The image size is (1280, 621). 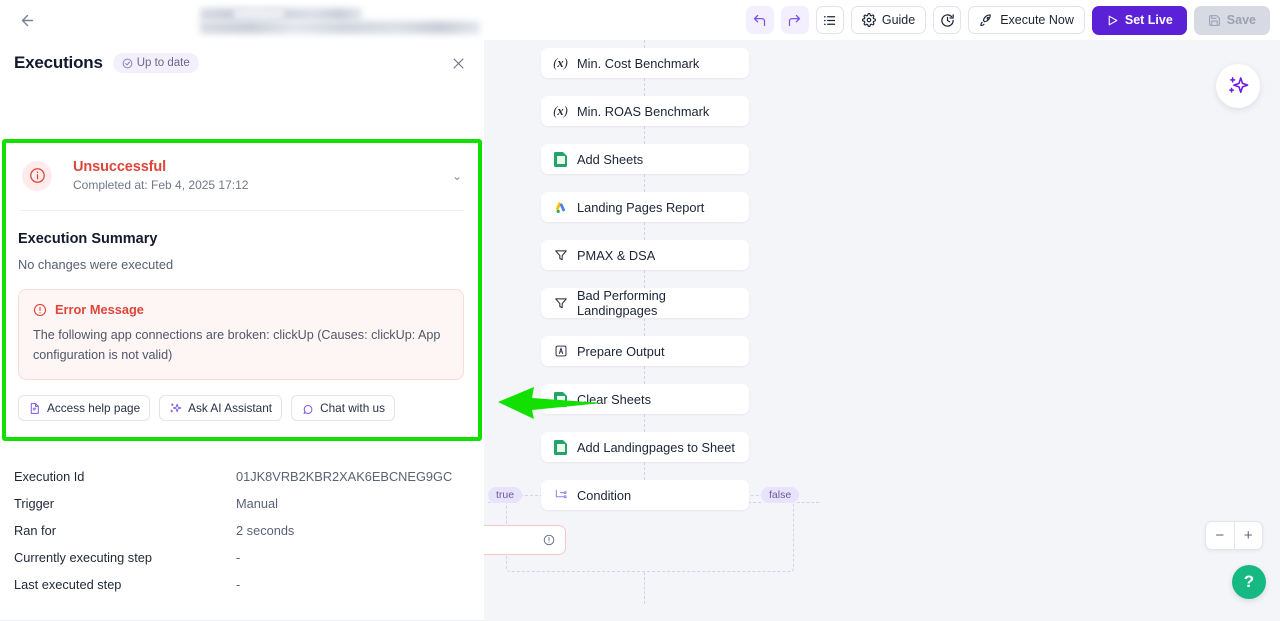 What do you see at coordinates (645, 399) in the screenshot?
I see `workflow-node: Clear Sheets` at bounding box center [645, 399].